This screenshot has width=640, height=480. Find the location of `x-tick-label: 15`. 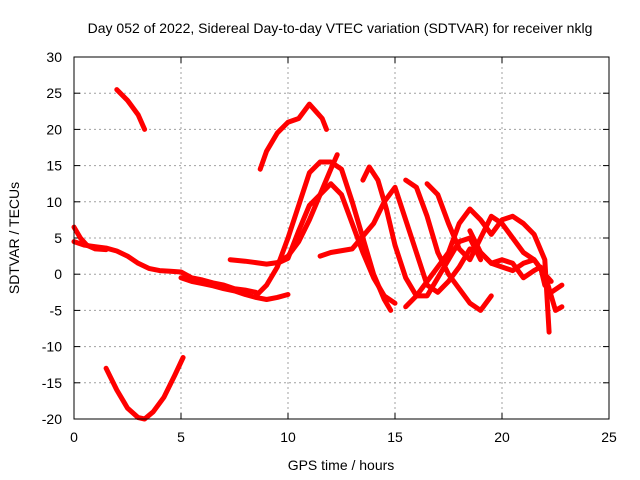

x-tick-label: 15 is located at coordinates (395, 437).